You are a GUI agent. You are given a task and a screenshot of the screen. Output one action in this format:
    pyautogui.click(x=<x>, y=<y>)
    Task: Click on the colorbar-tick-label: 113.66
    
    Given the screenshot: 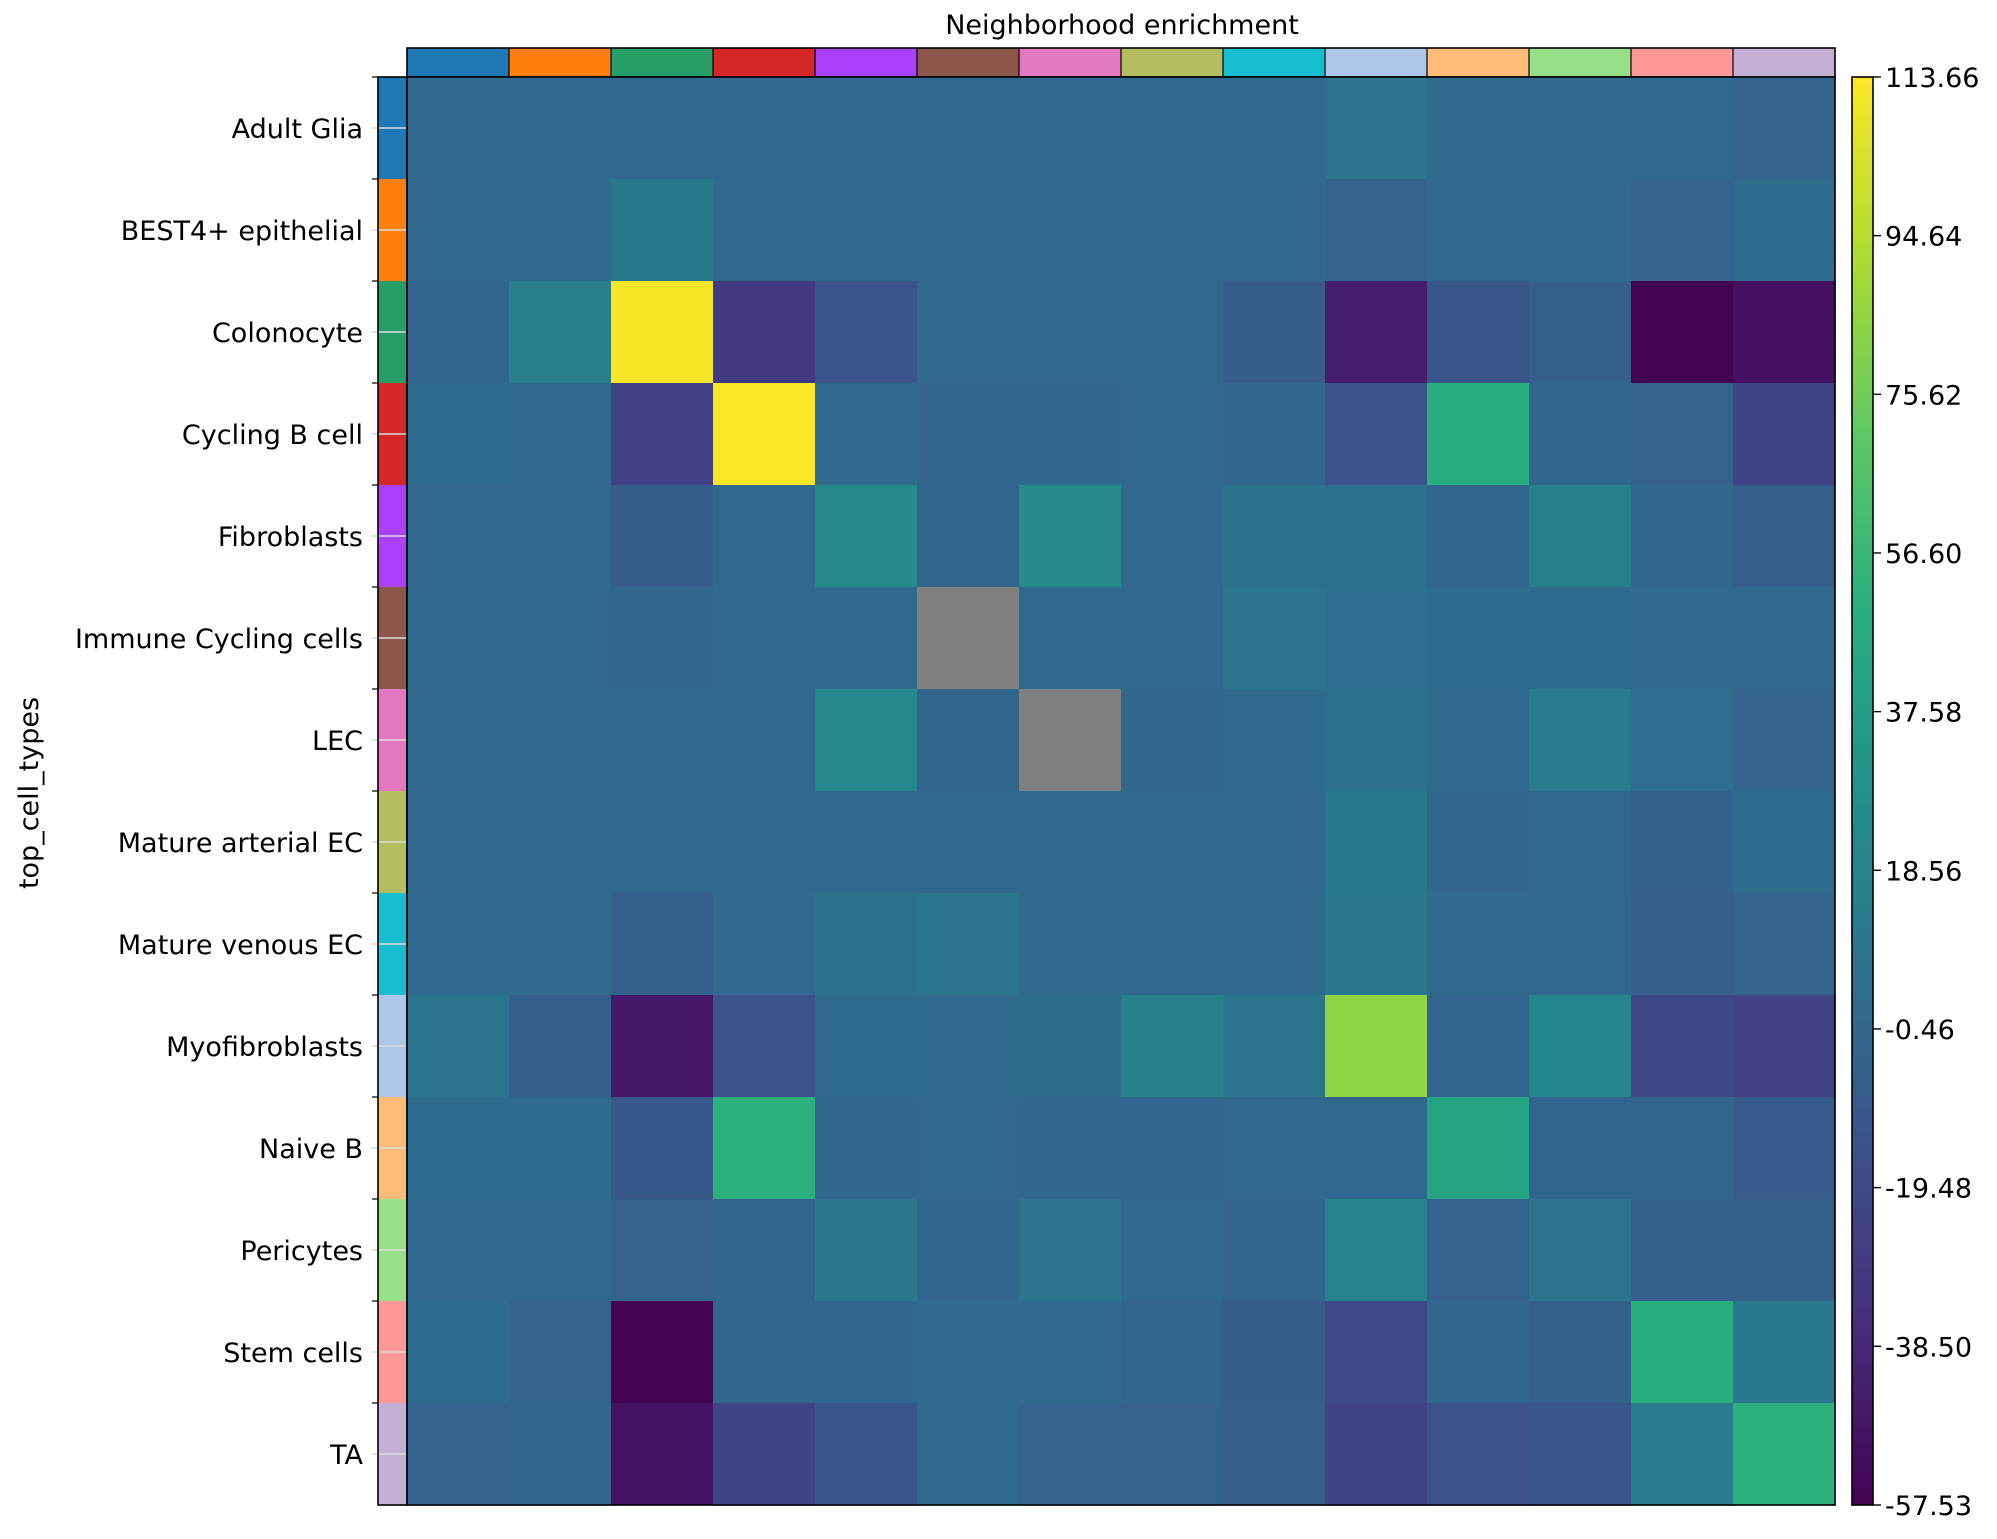 What is the action you would take?
    pyautogui.click(x=1932, y=78)
    